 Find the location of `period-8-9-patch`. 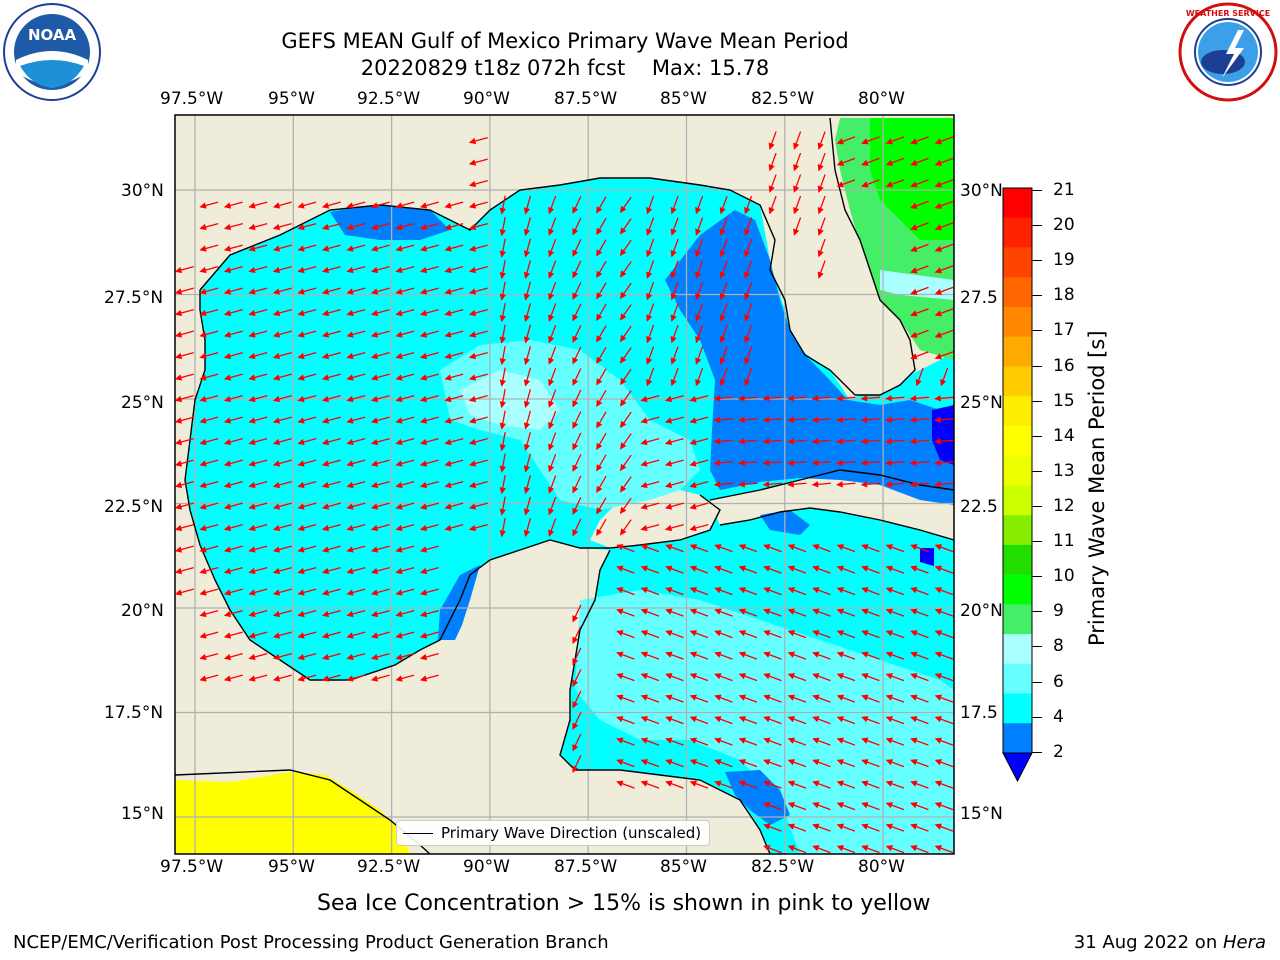

period-8-9-patch is located at coordinates (510, 400).